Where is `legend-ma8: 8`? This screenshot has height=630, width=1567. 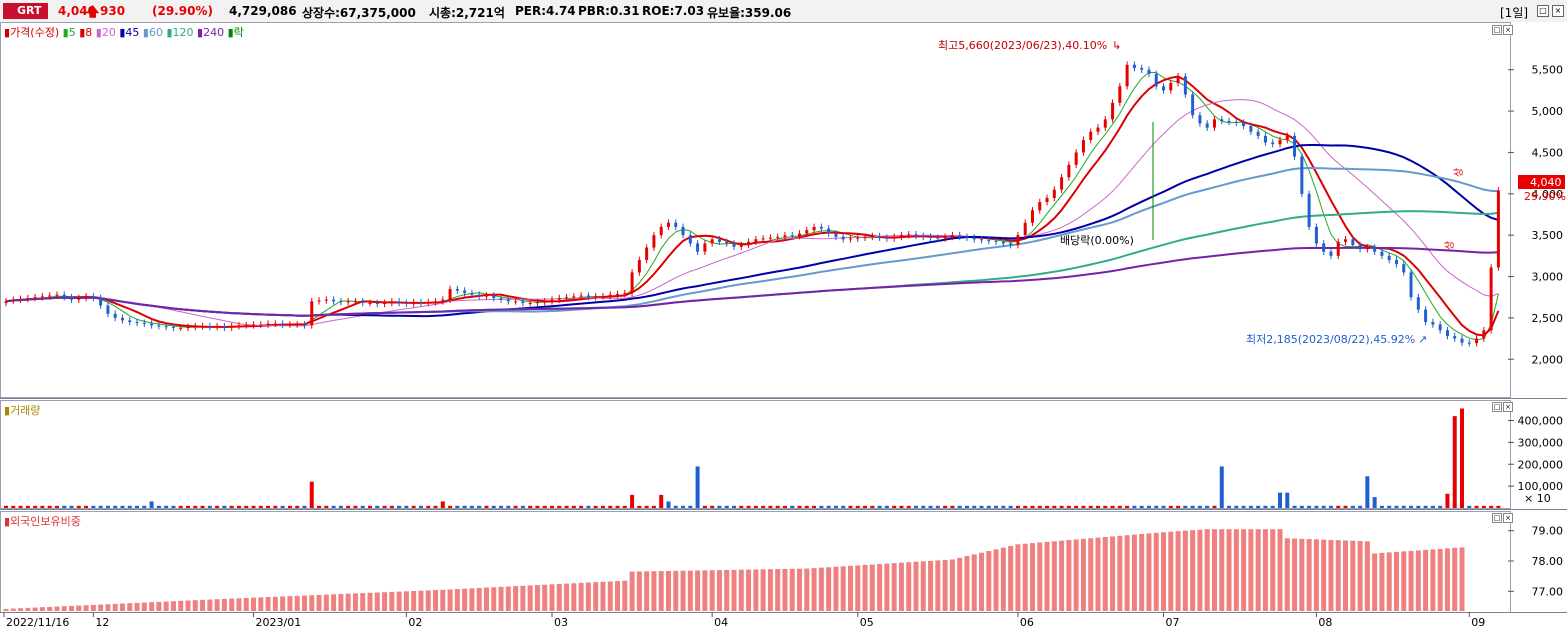 legend-ma8: 8 is located at coordinates (89, 32).